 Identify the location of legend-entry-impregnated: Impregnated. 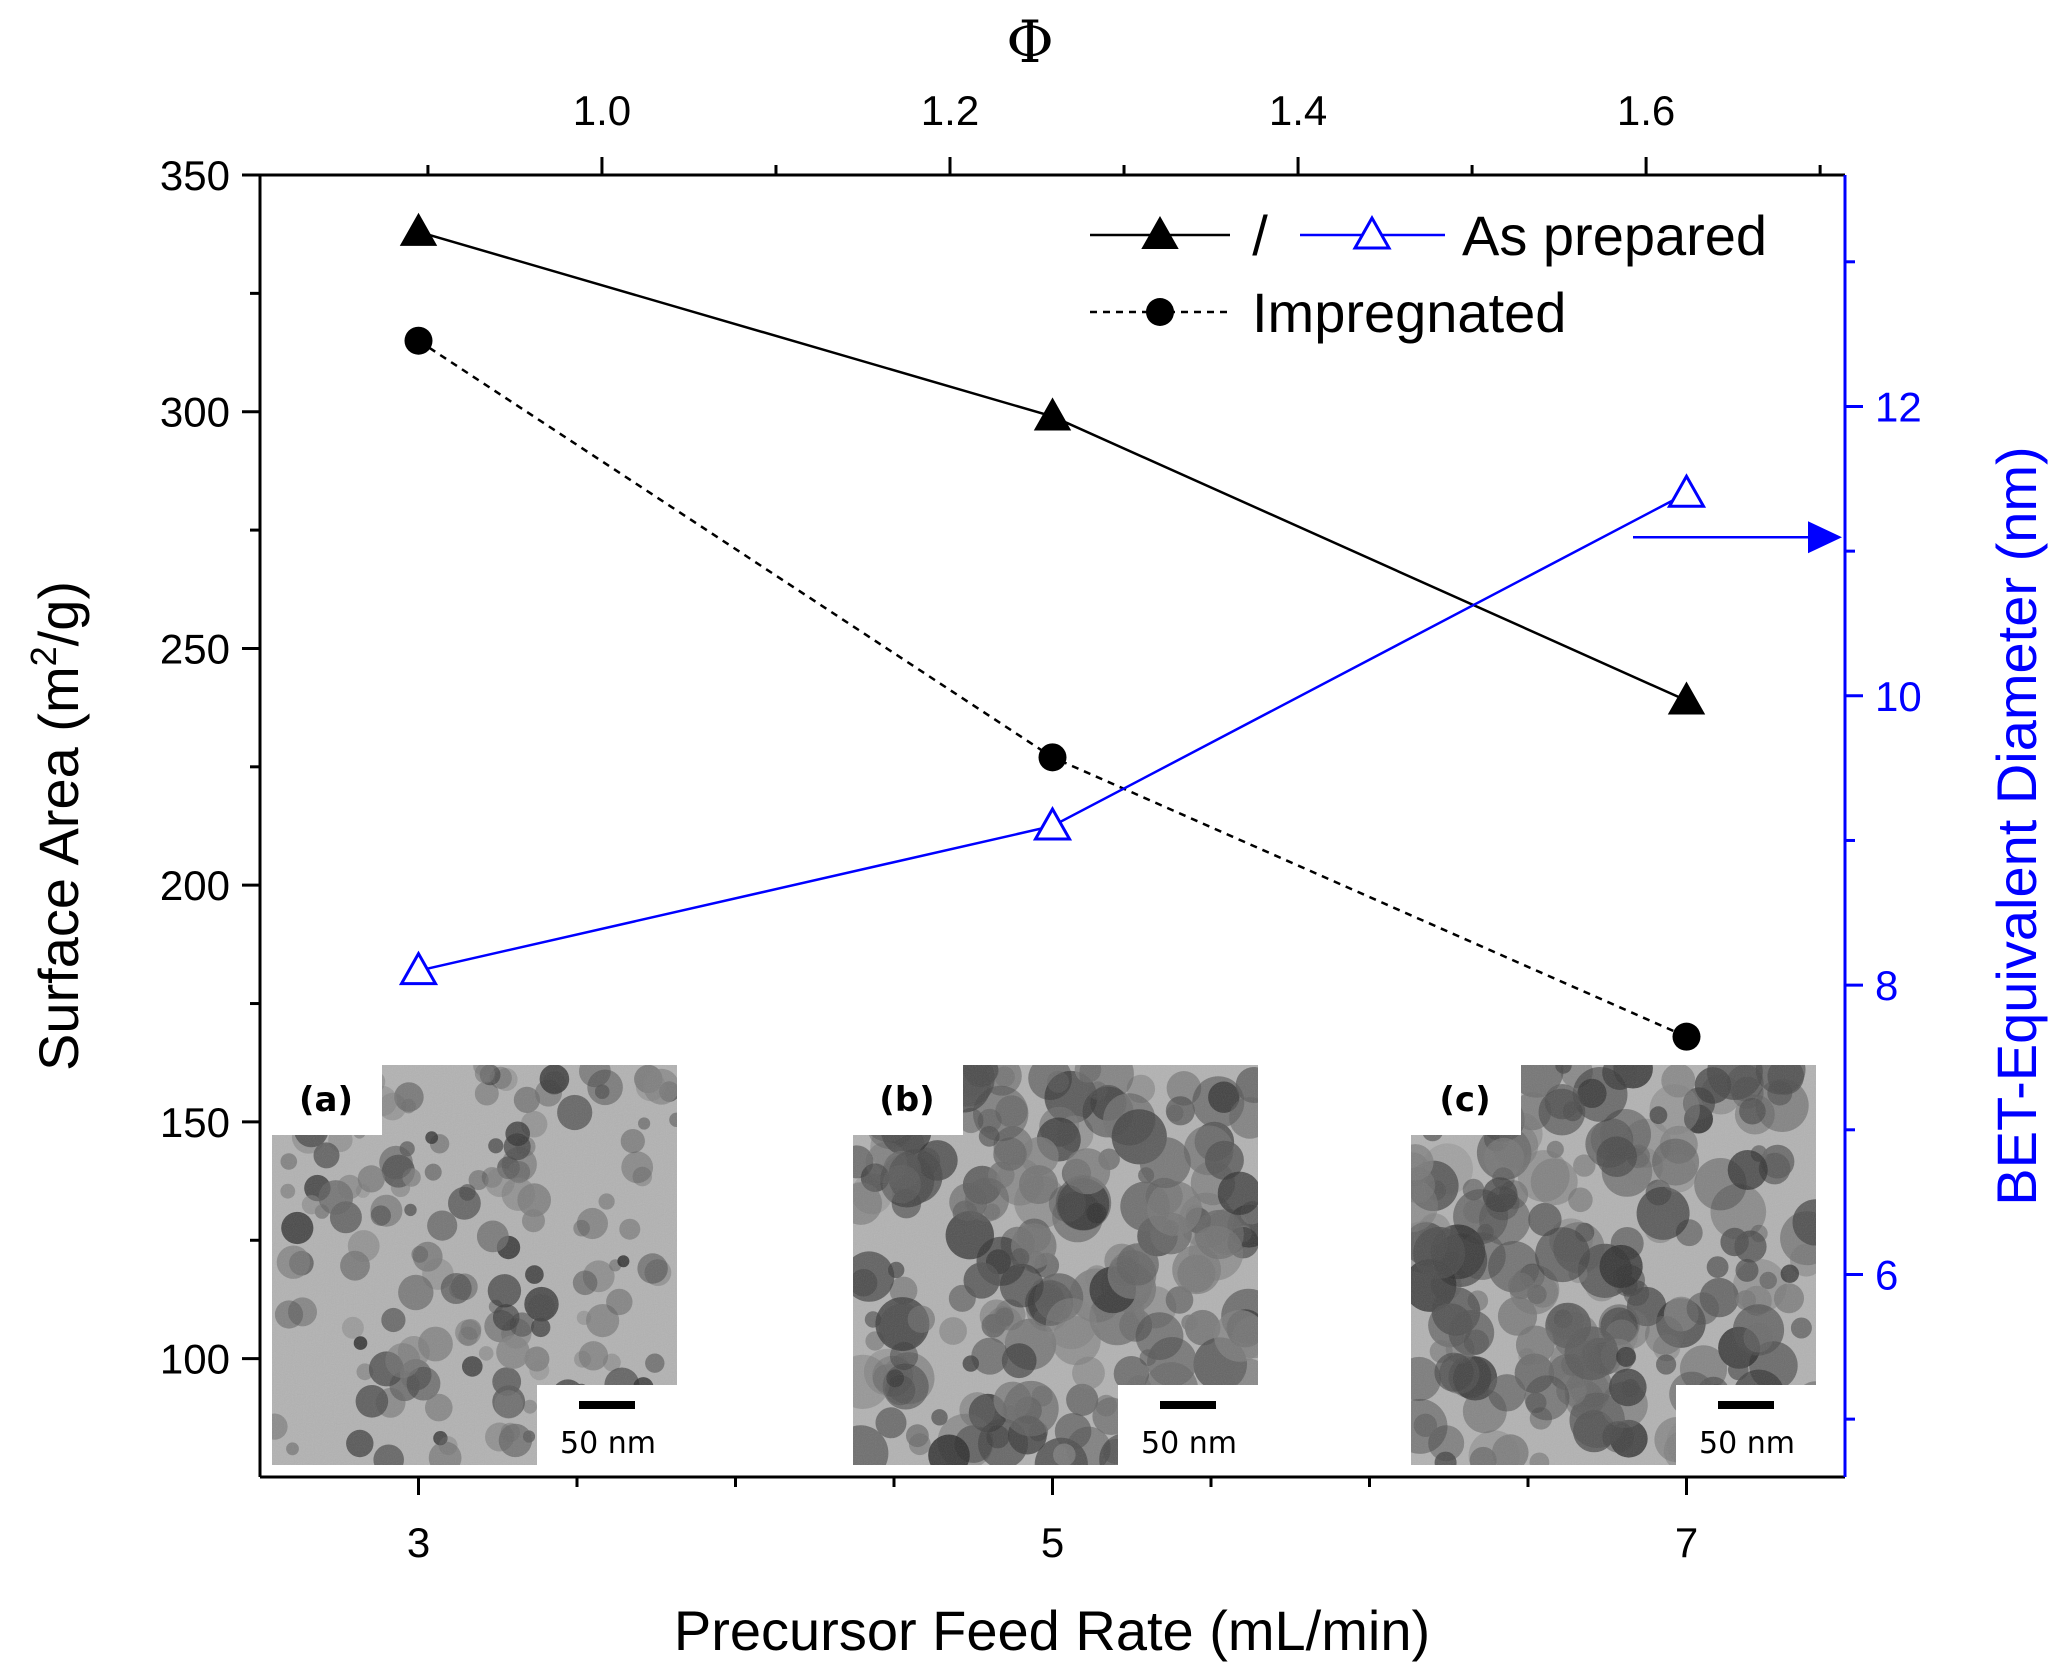
(1328, 312).